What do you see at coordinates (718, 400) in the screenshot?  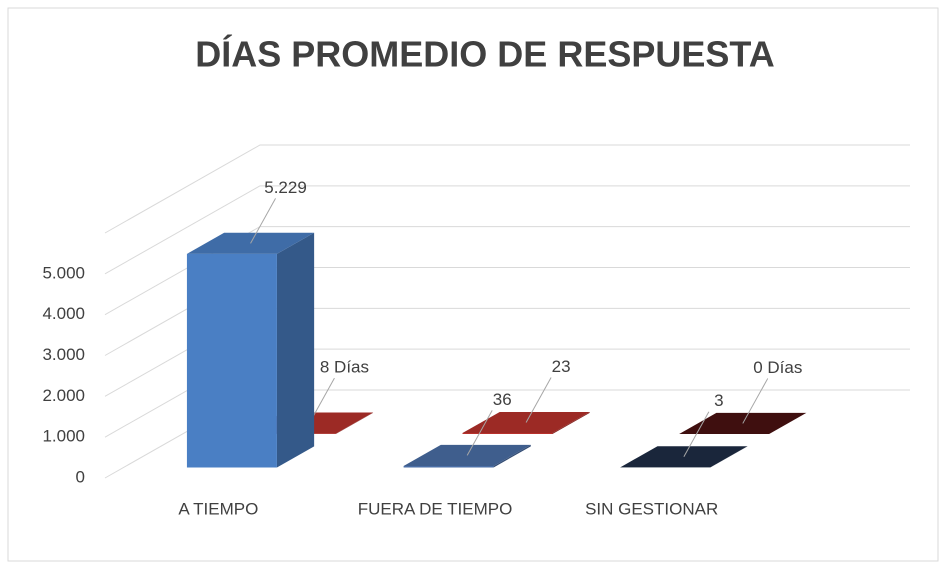 I see `data-label: 3` at bounding box center [718, 400].